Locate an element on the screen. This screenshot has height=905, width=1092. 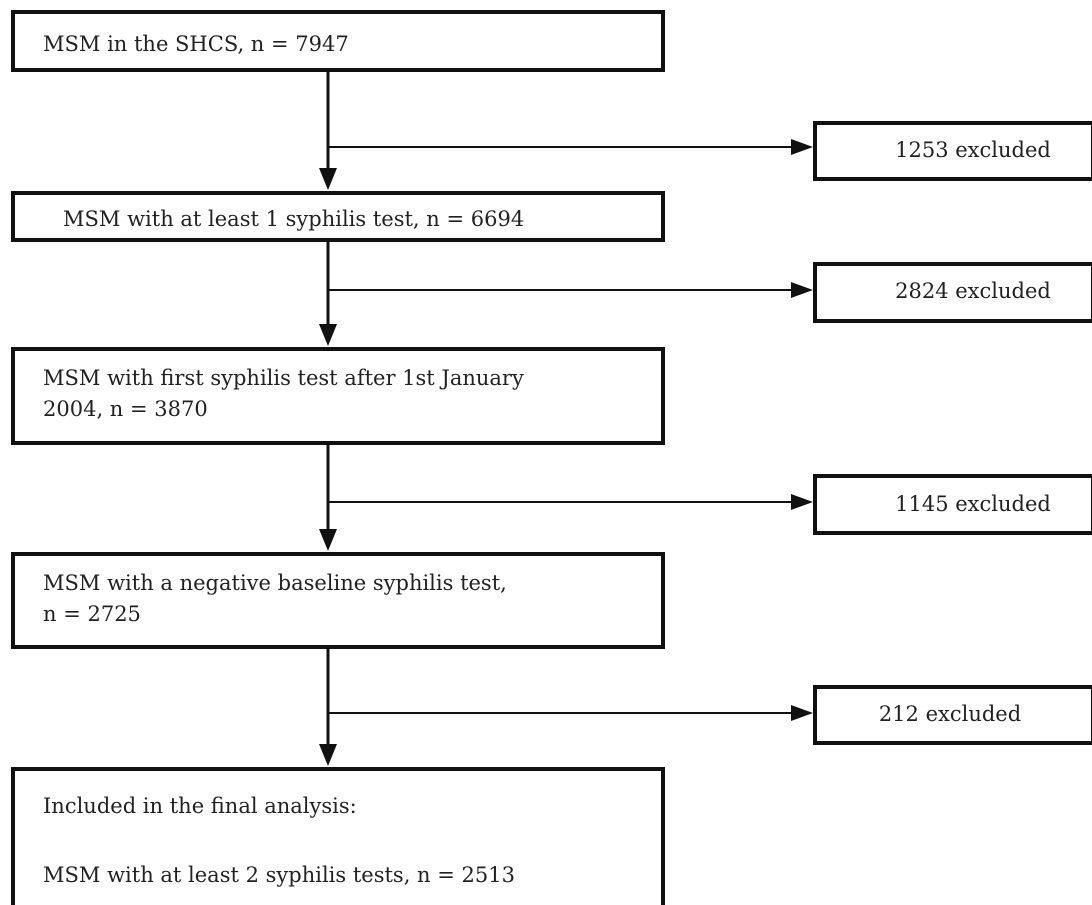
step-box-negative-baseline-line-2: n = 2725 is located at coordinates (92, 614).